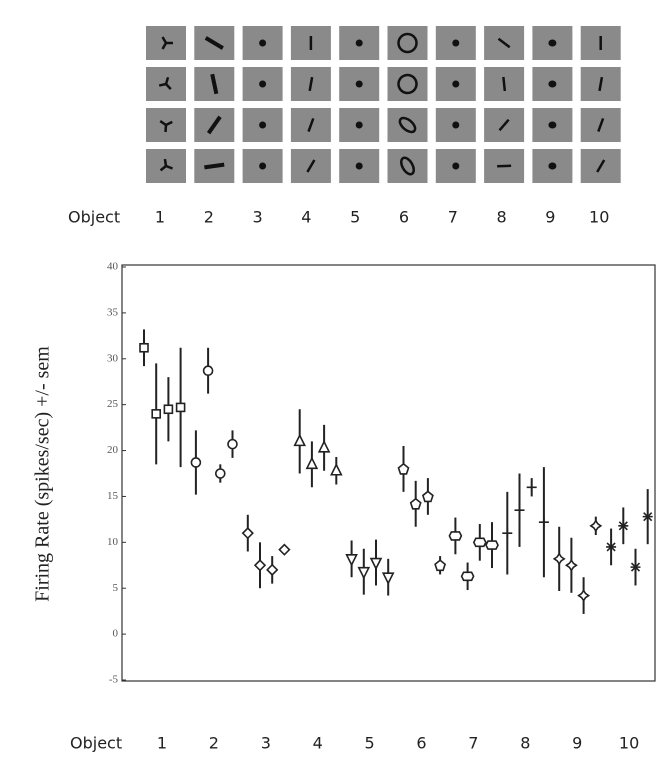 The image size is (672, 780). I want to click on object-number-top: 3, so click(258, 217).